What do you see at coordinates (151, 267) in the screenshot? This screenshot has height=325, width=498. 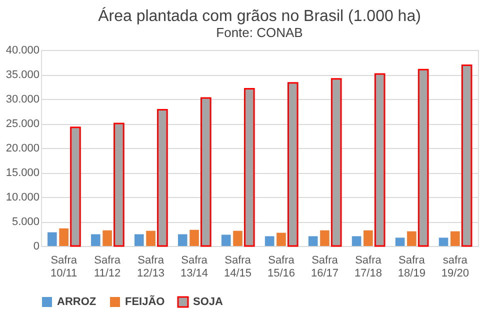 I see `x-tick-label: Safra 12/13` at bounding box center [151, 267].